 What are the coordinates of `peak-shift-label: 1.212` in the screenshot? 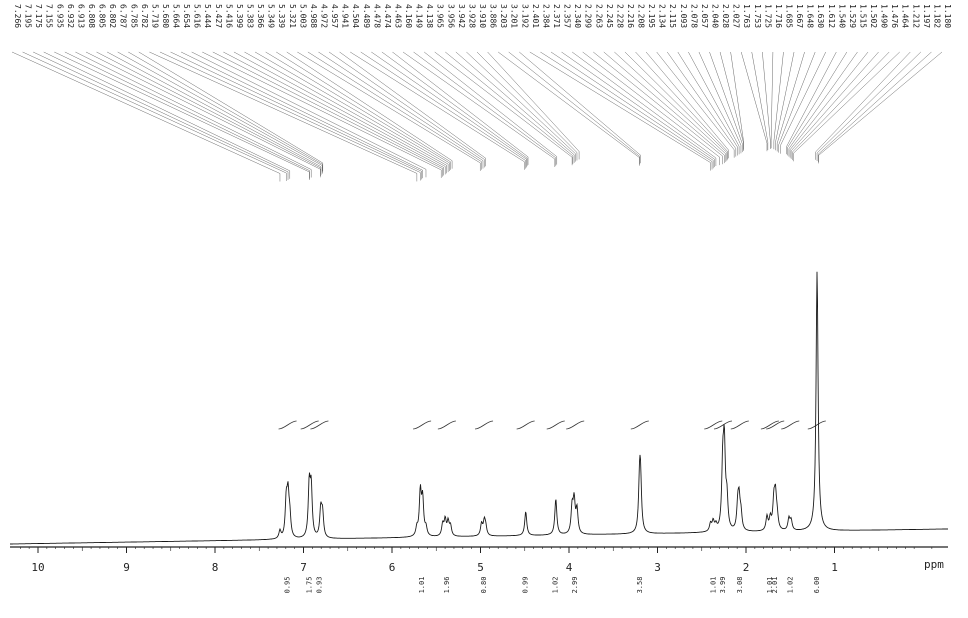 It's located at (915, 16).